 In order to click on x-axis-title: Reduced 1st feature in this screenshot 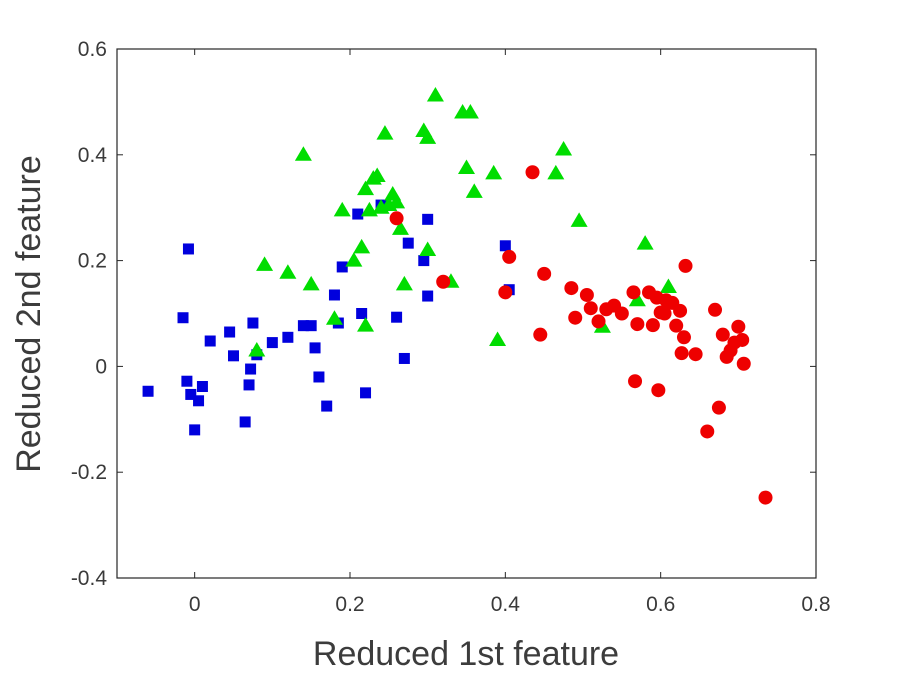, I will do `click(466, 654)`.